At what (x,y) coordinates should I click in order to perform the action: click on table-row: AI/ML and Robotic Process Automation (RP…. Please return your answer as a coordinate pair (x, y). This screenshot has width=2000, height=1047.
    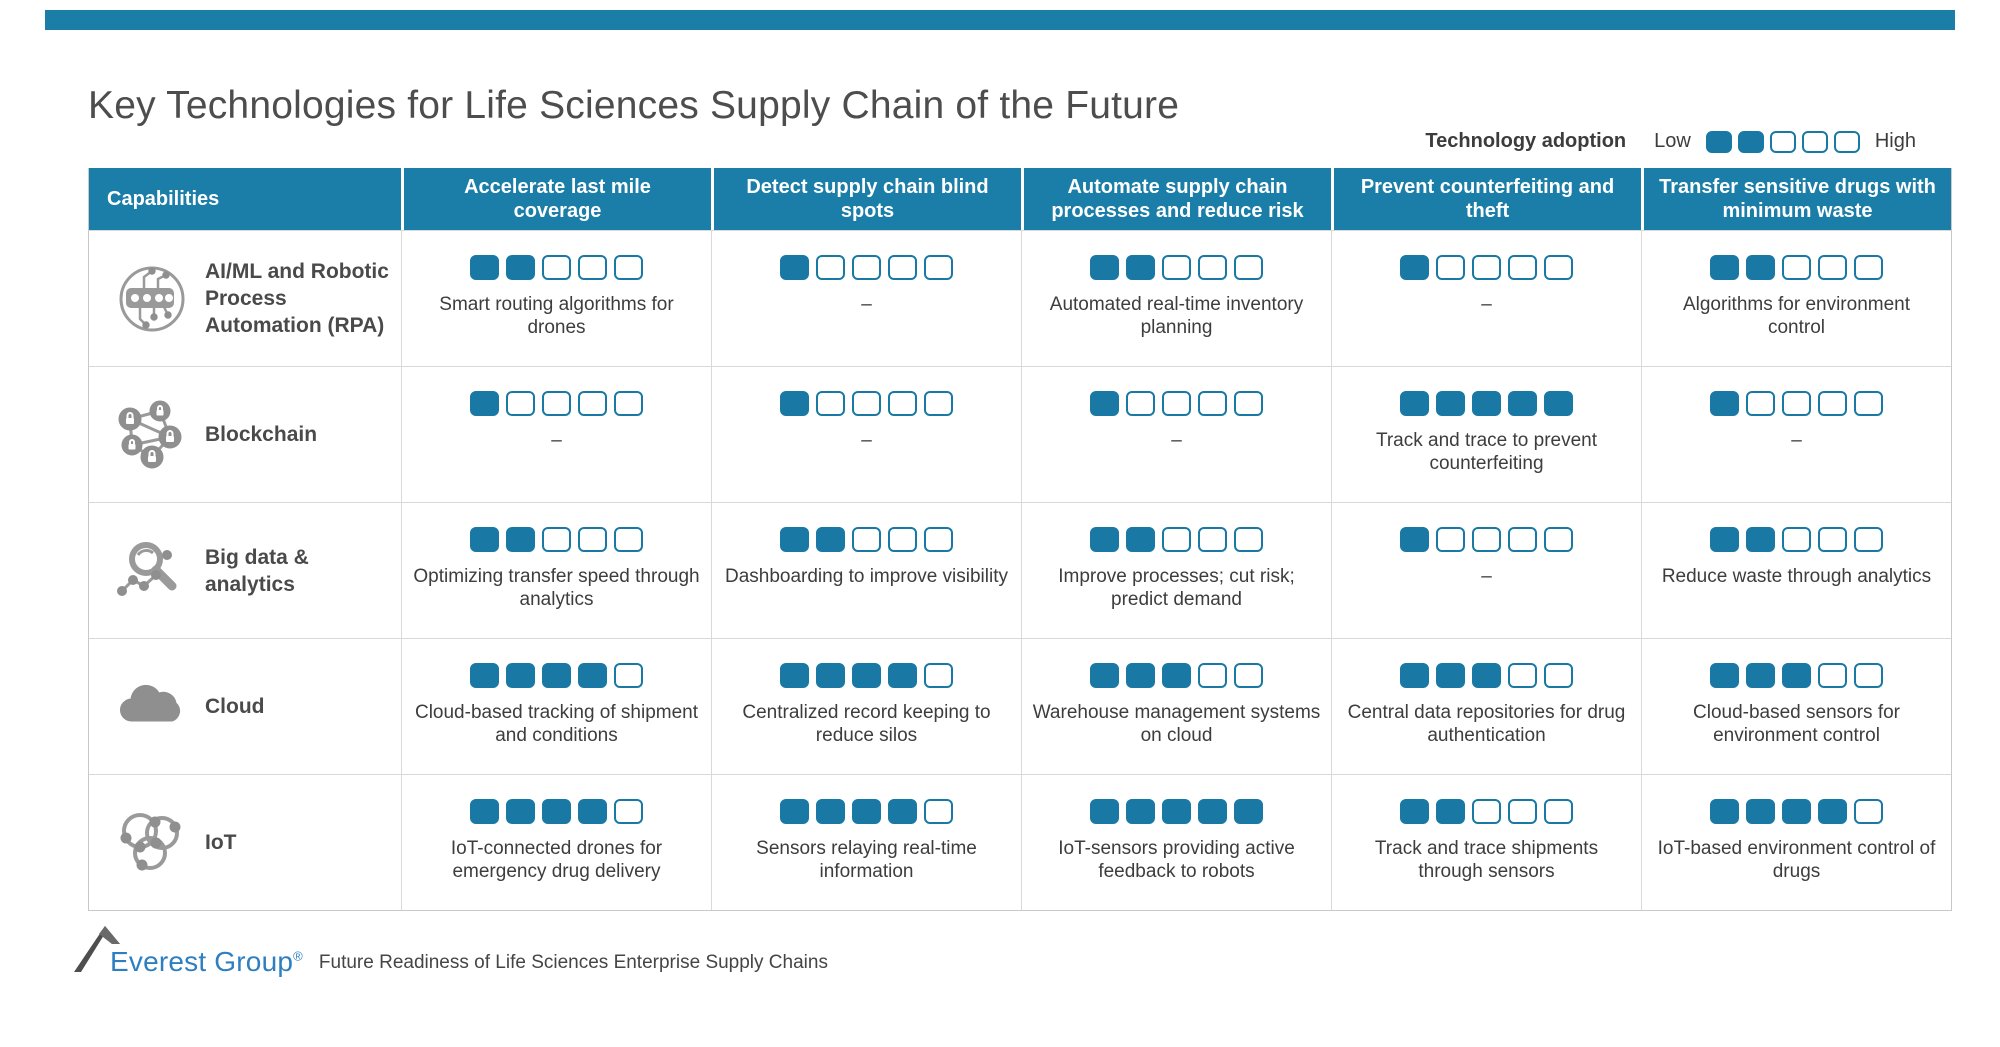
    Looking at the image, I should click on (1020, 298).